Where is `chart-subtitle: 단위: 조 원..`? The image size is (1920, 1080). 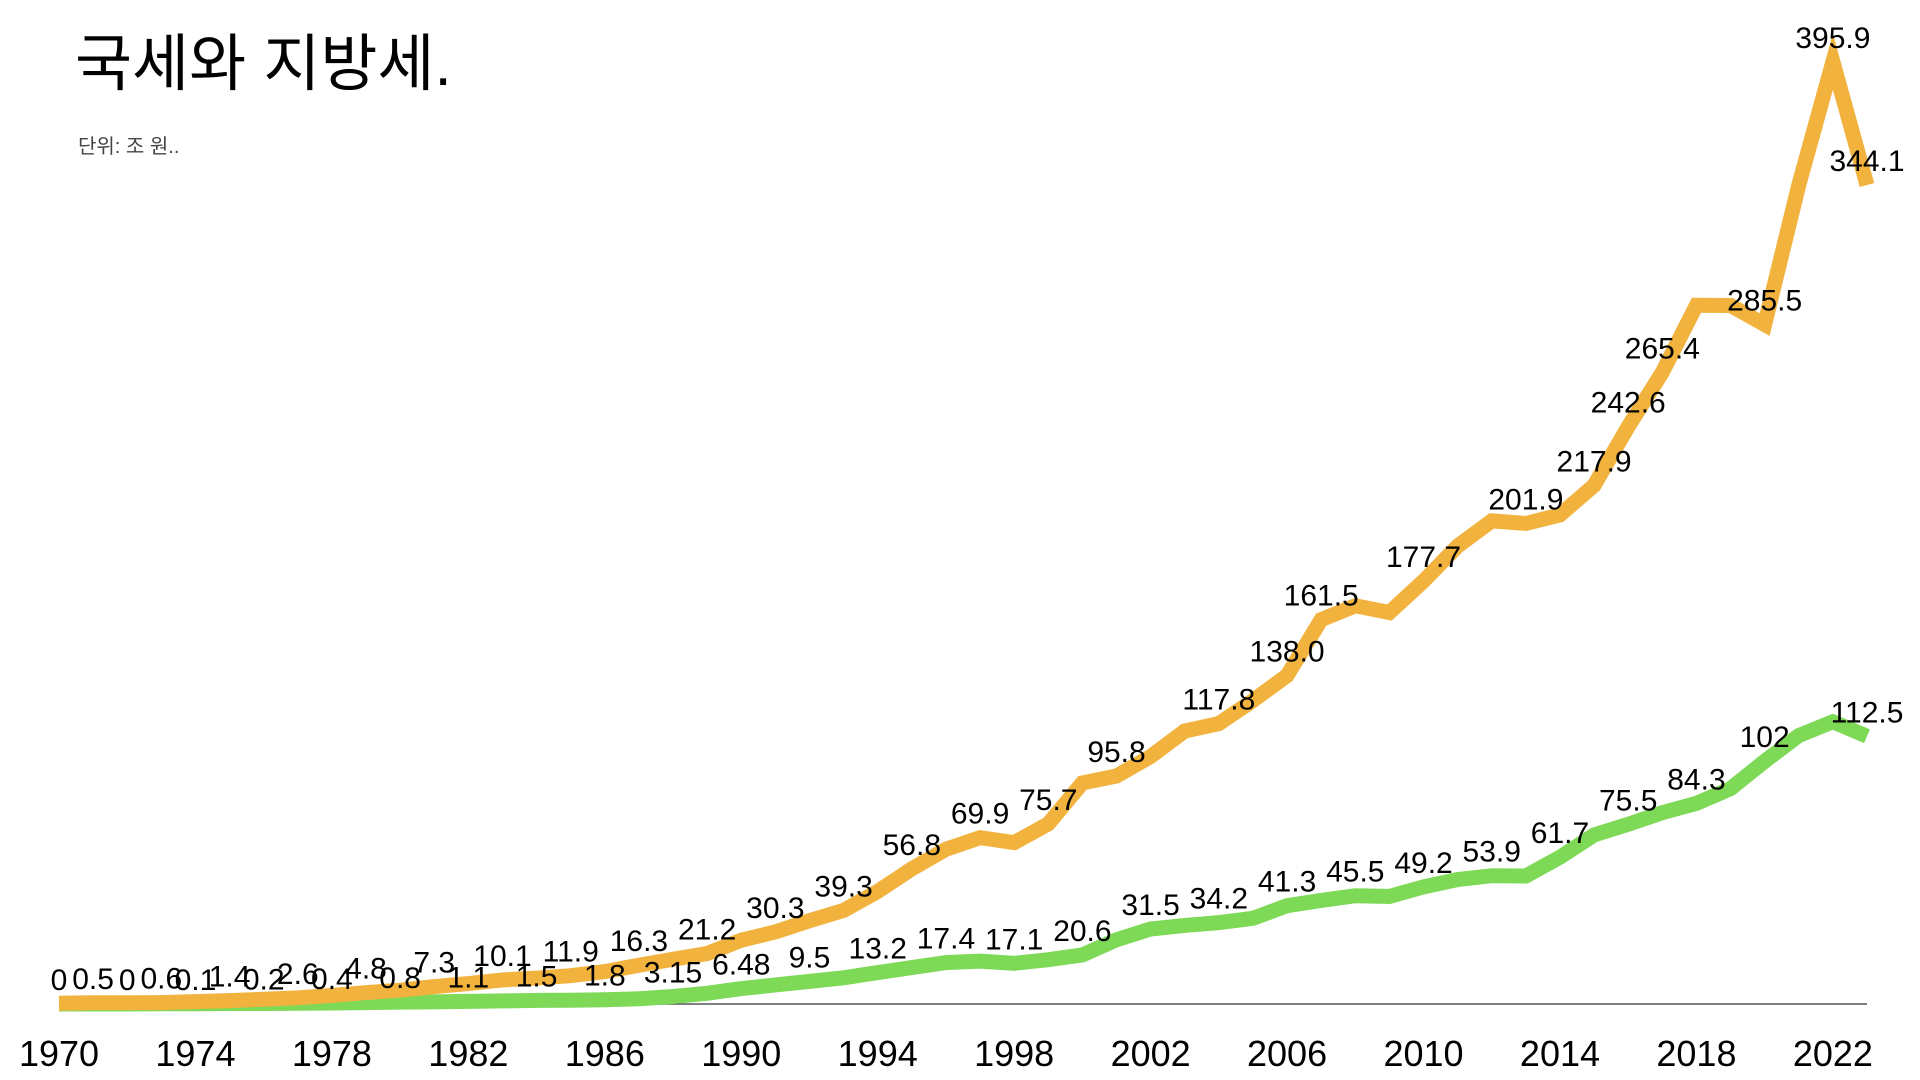
chart-subtitle: 단위: 조 원.. is located at coordinates (128, 146).